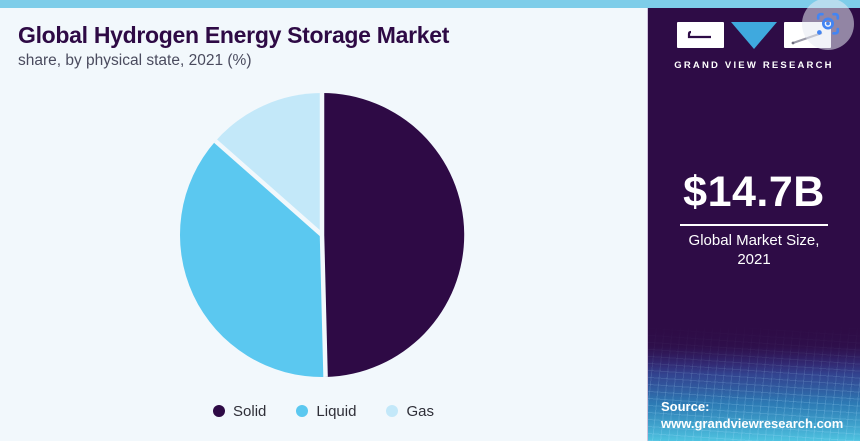 The image size is (860, 441). I want to click on legend-dot-gas, so click(392, 411).